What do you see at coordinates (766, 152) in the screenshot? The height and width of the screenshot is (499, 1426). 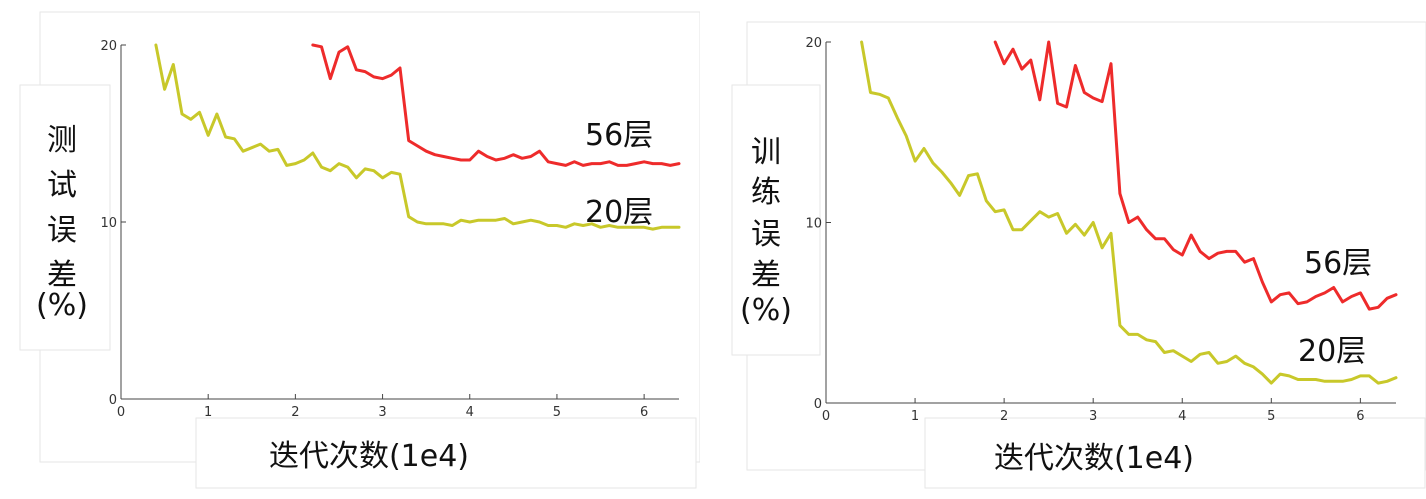 I see `y-axis-label: 训` at bounding box center [766, 152].